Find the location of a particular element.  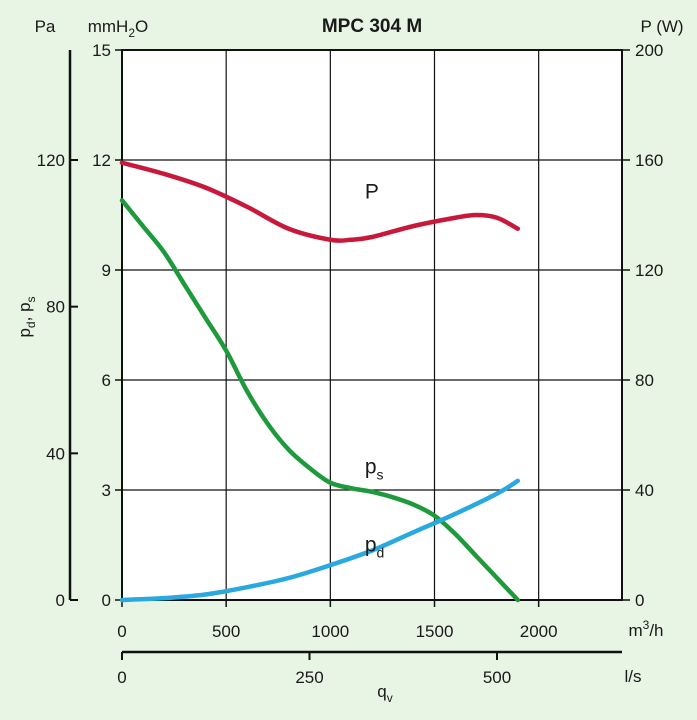

left-outer-tick-label: 80 is located at coordinates (55, 307).